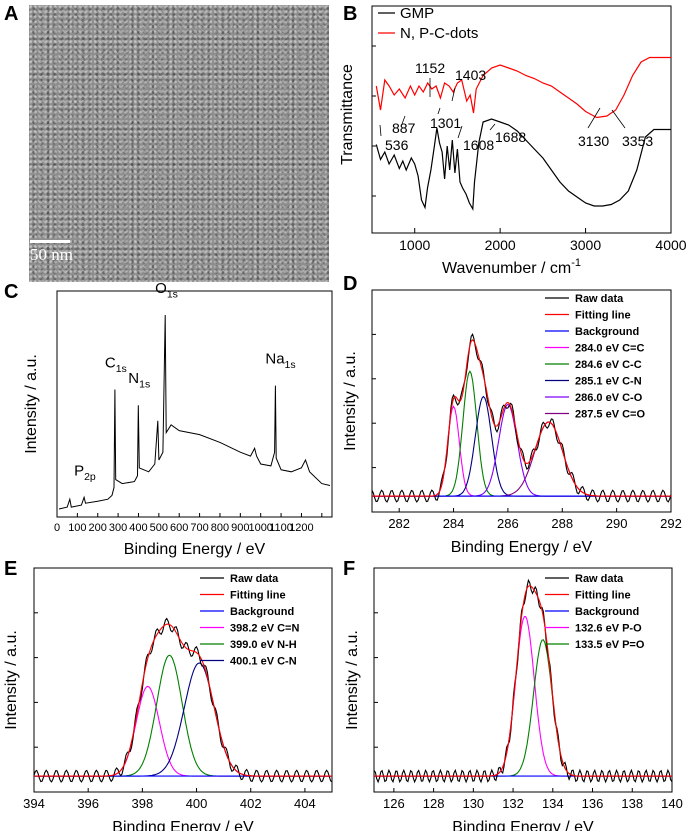  Describe the element at coordinates (305, 803) in the screenshot. I see `x-tick-label: 404` at that location.